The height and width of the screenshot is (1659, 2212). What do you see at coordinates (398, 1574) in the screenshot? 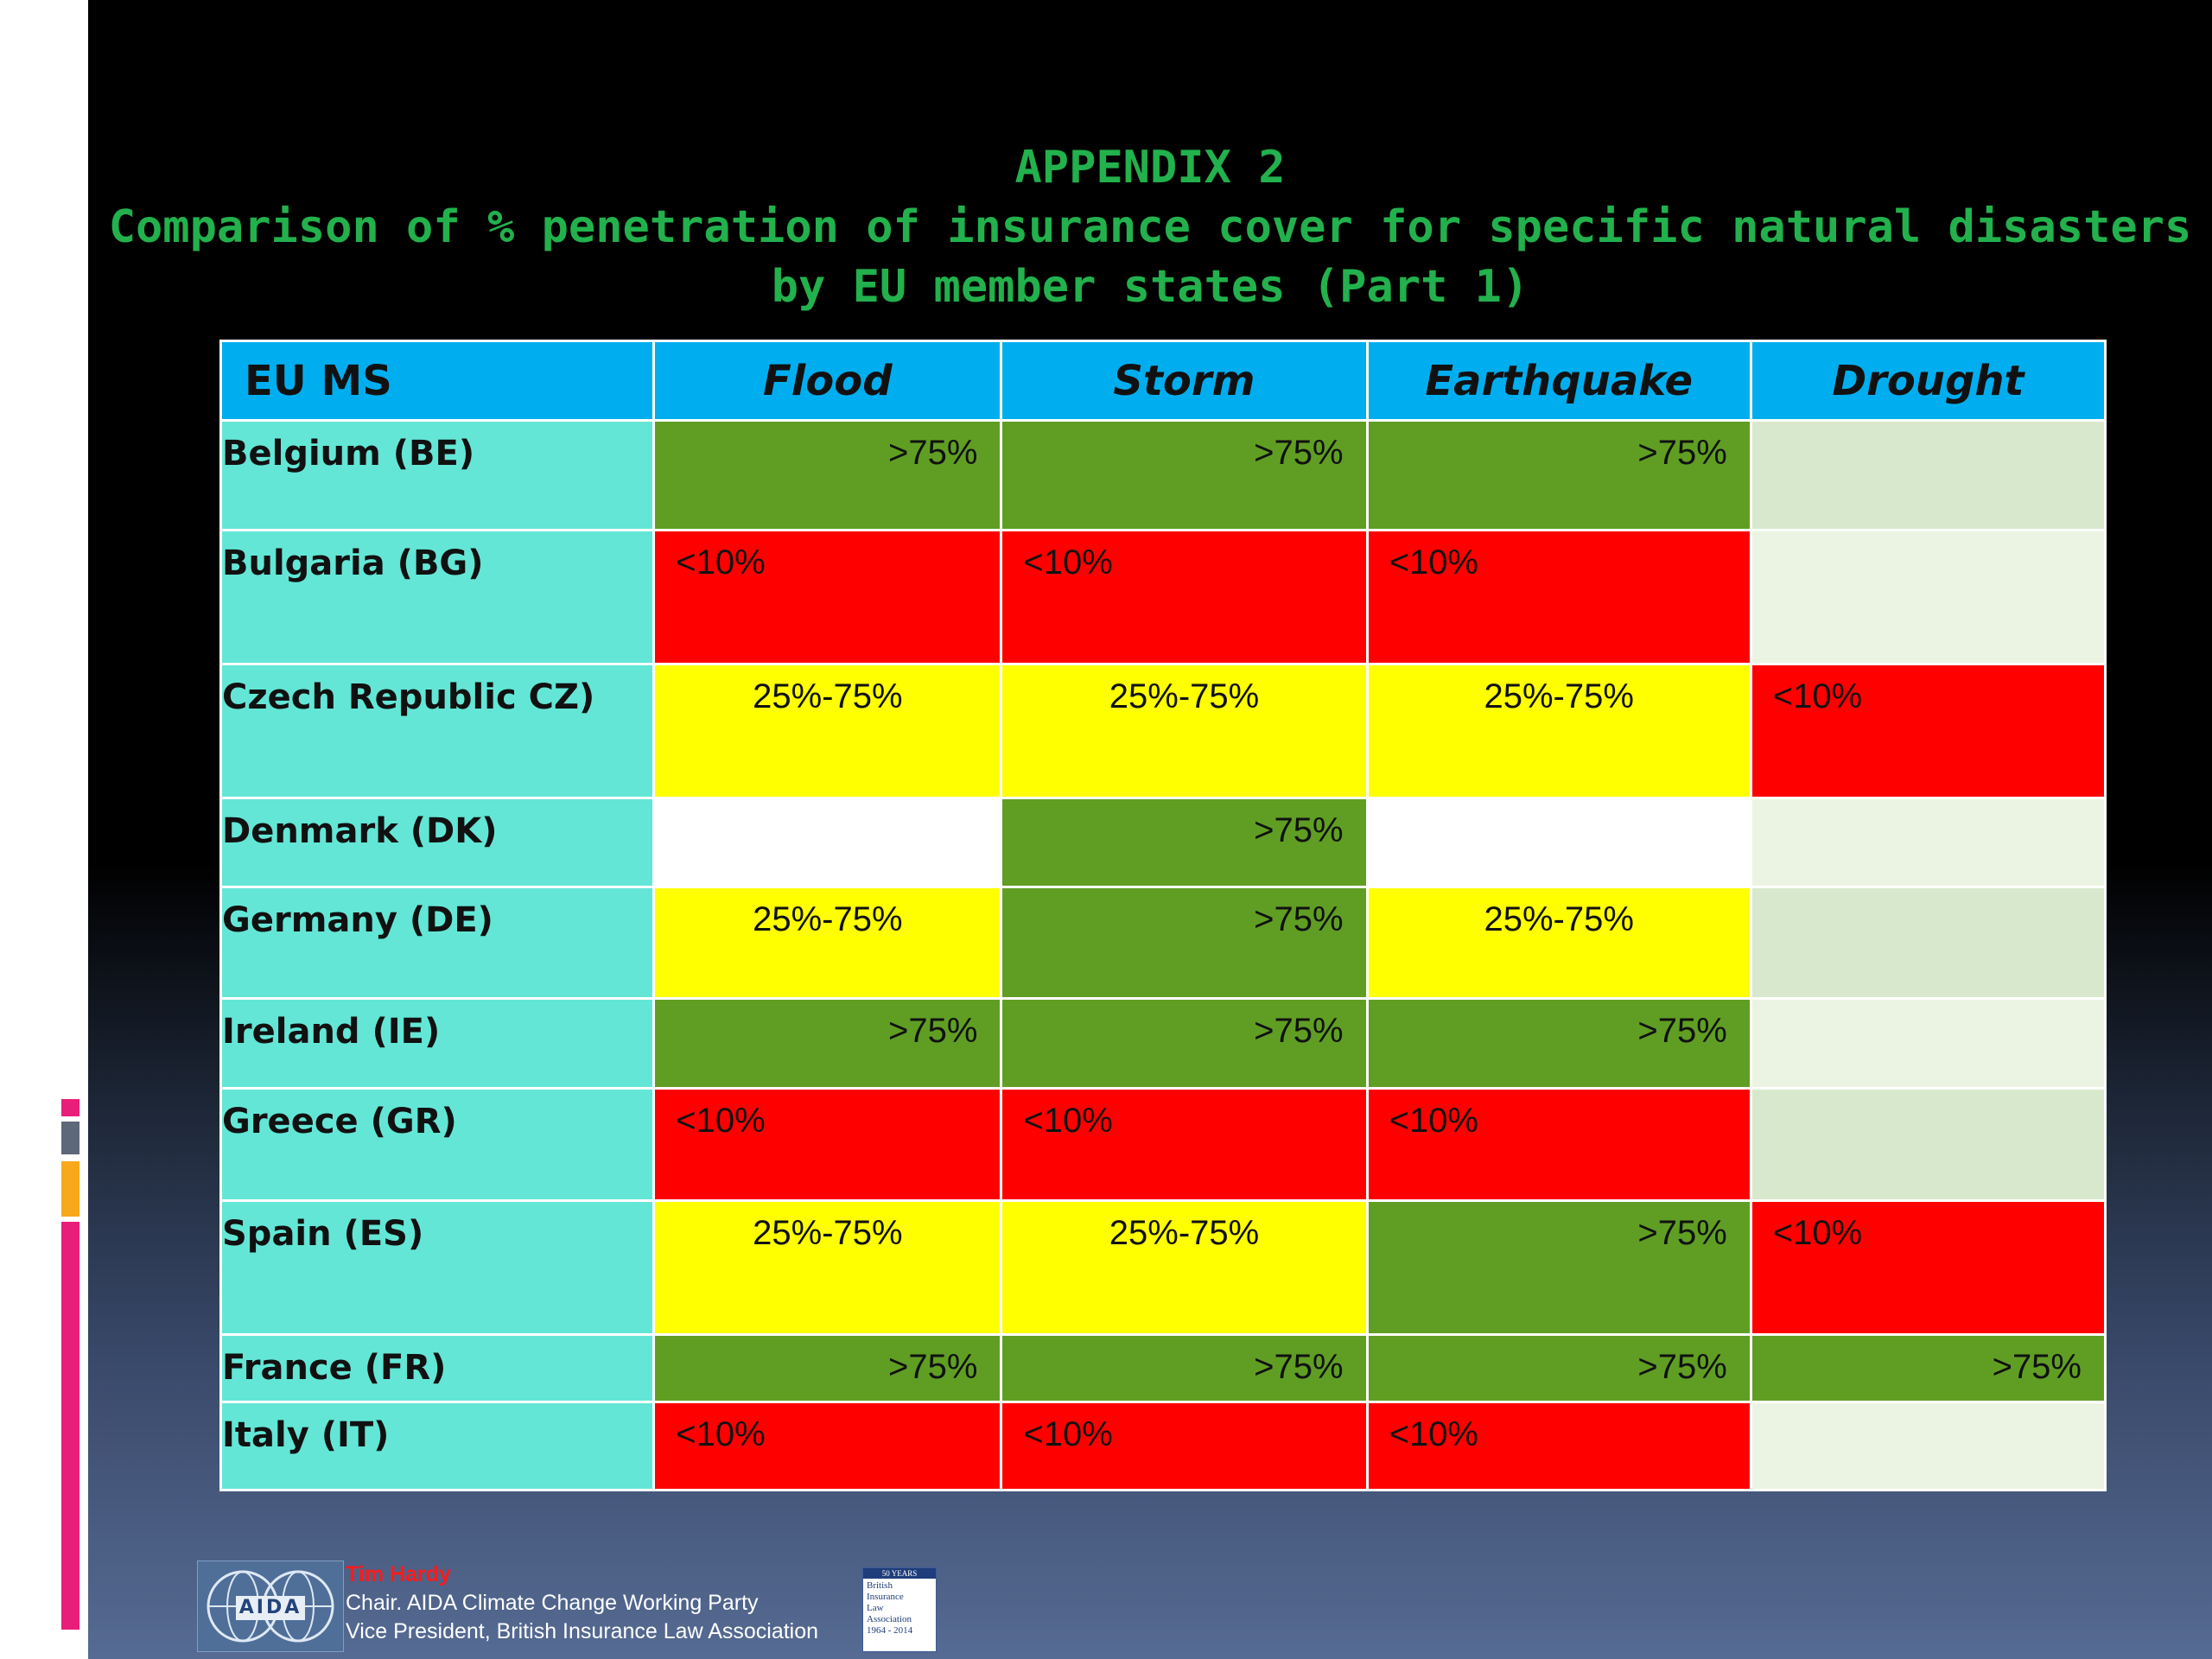
I see `presenter-name: Tim Hardy` at bounding box center [398, 1574].